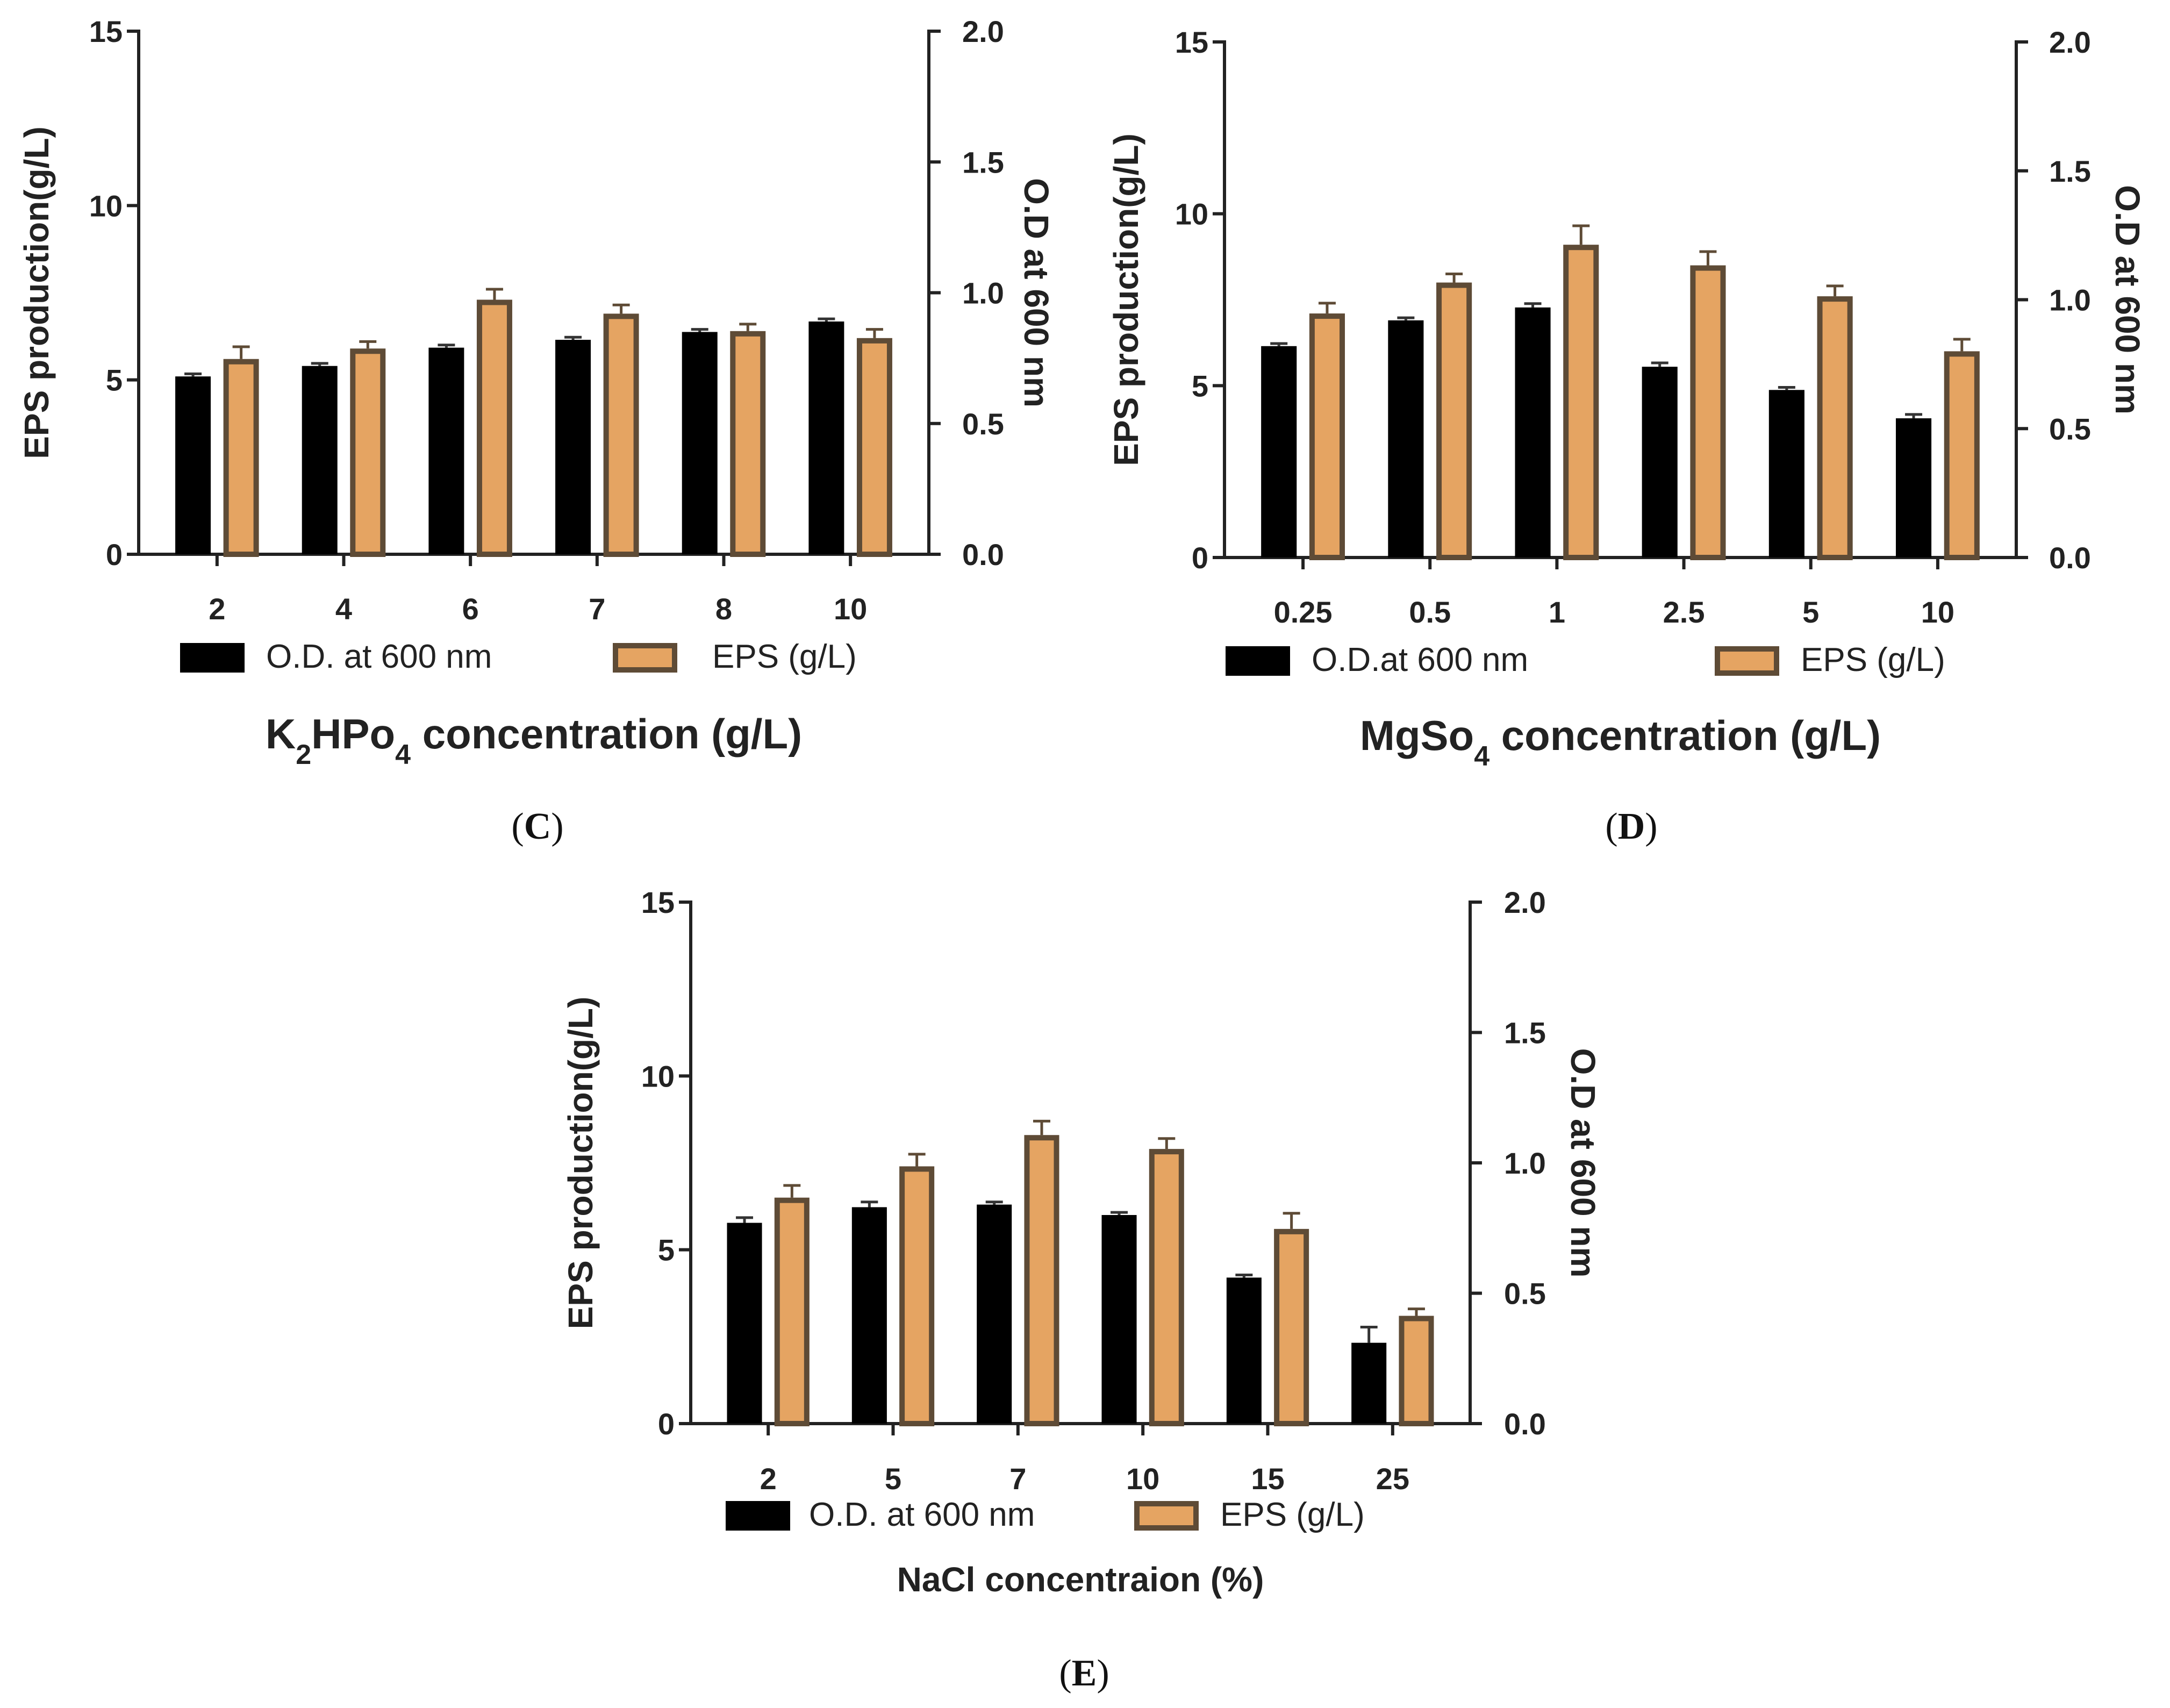 The height and width of the screenshot is (1708, 2170). I want to click on panel-caption: (E), so click(1084, 1673).